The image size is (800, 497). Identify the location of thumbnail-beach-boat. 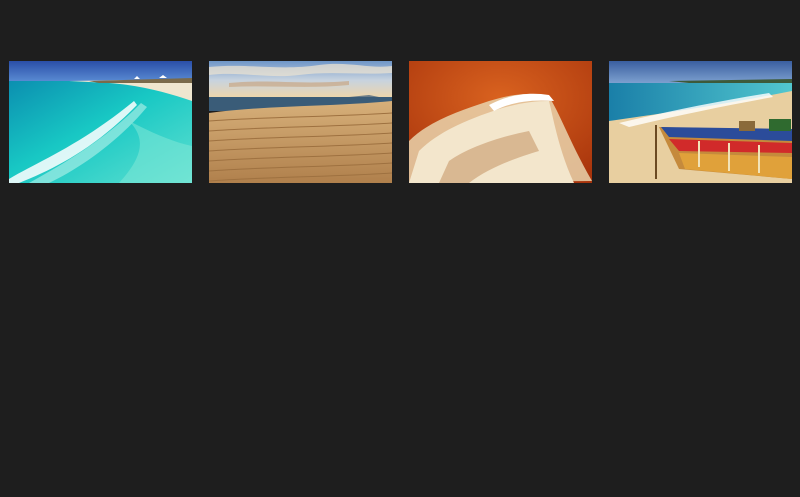
(700, 122).